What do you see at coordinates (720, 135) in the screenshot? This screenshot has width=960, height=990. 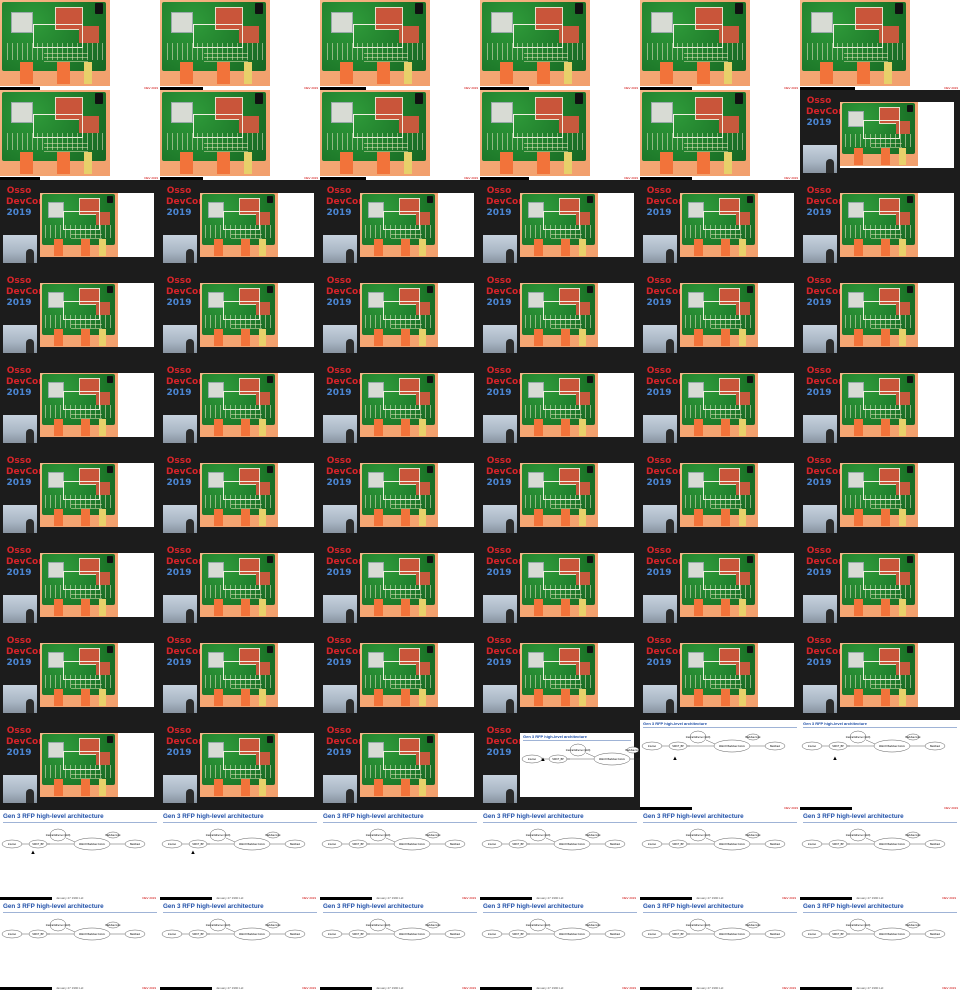 I see `video-frame: DEV 2019` at bounding box center [720, 135].